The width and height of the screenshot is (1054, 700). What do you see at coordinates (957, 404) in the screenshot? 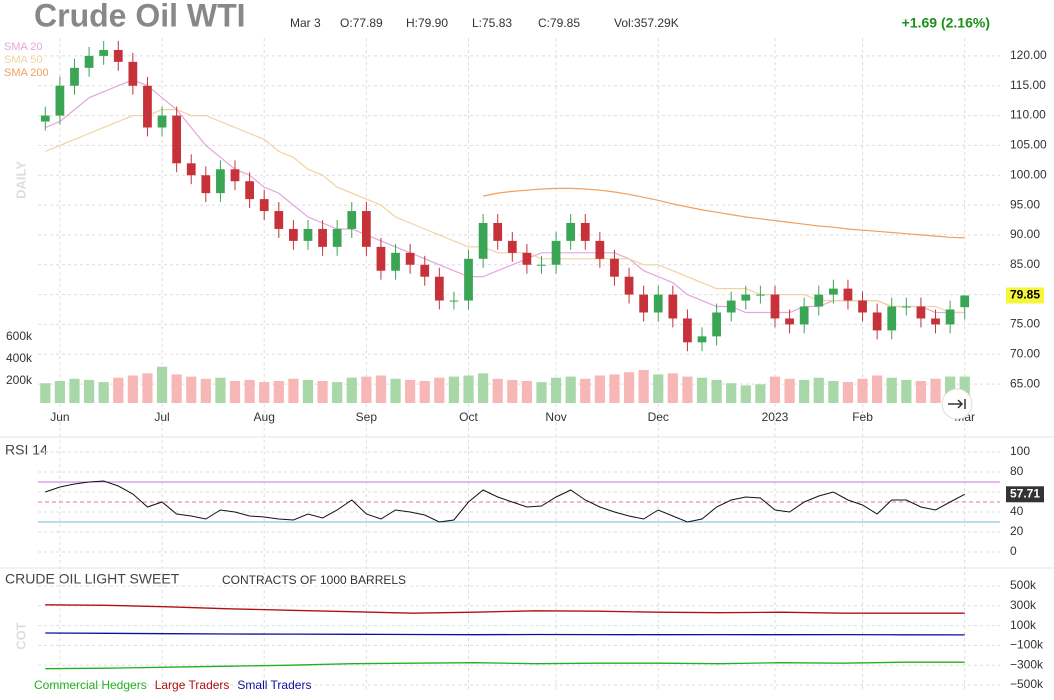
I see `scroll-button` at bounding box center [957, 404].